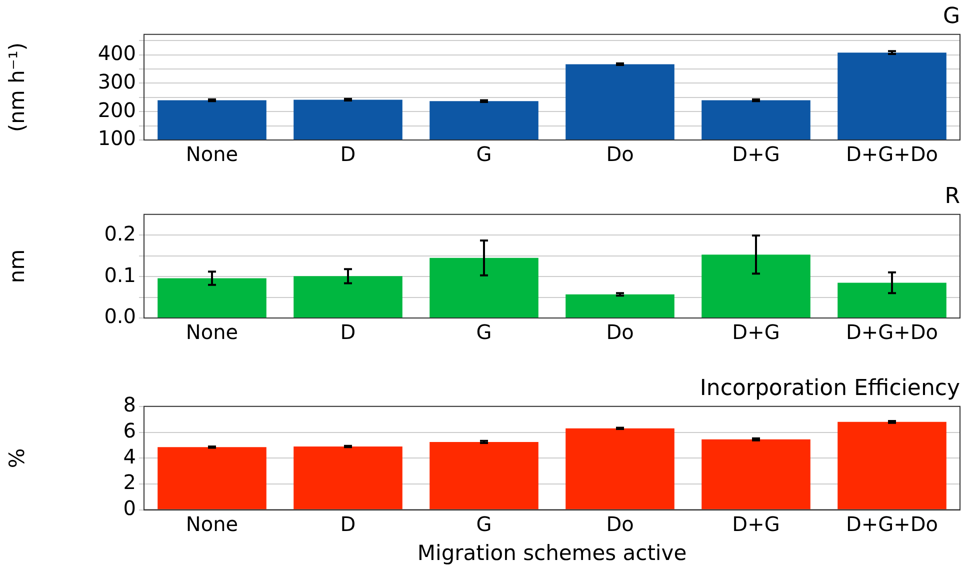 Image resolution: width=966 pixels, height=567 pixels. Describe the element at coordinates (120, 233) in the screenshot. I see `y-tick-label: 0.2` at that location.